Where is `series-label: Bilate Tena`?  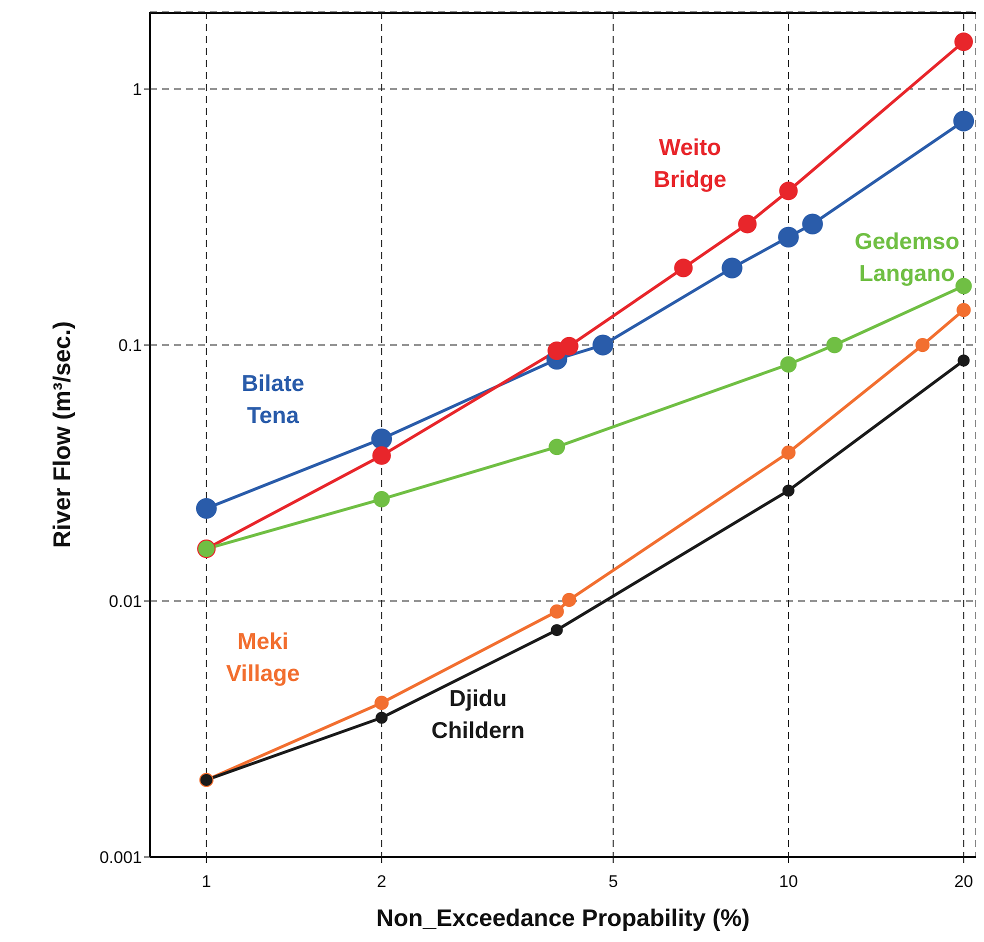
series-label: Bilate Tena is located at coordinates (273, 399).